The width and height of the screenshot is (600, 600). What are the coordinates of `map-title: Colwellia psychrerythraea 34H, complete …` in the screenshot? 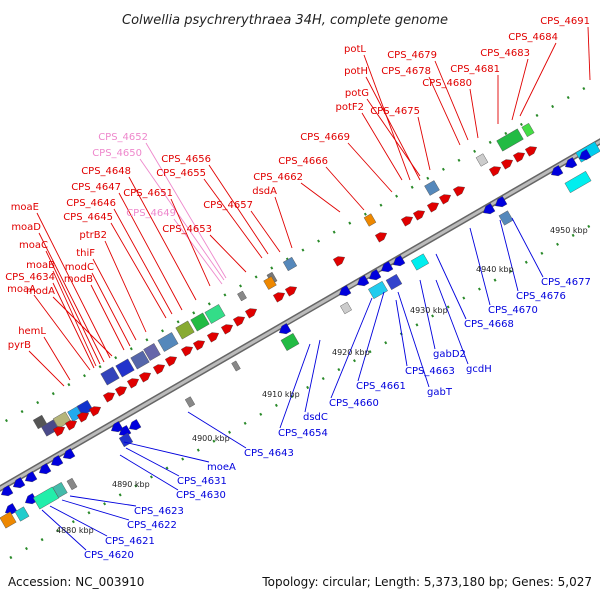 It's located at (285, 20).